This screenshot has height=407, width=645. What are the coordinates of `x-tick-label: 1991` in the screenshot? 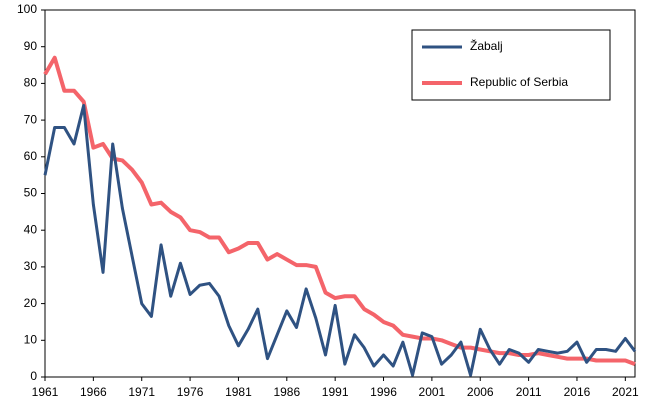 It's located at (335, 392).